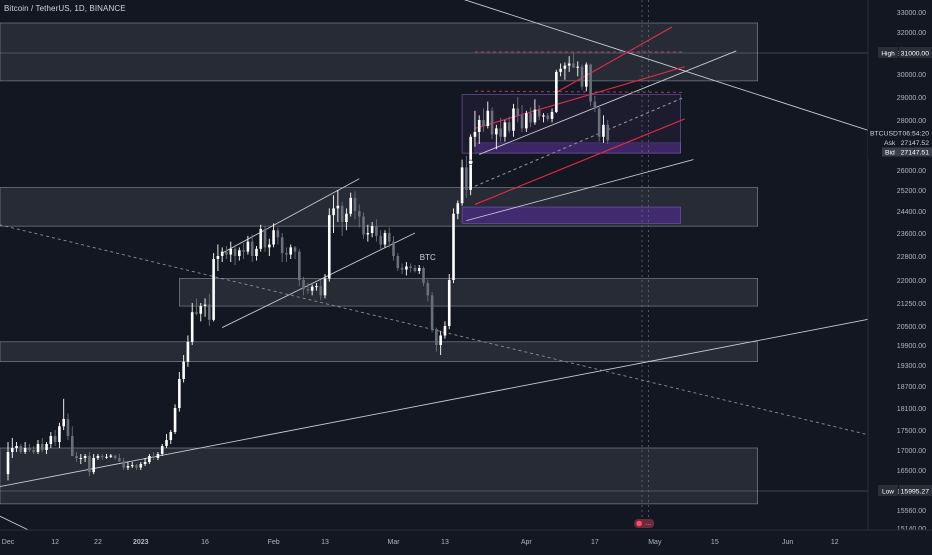 The height and width of the screenshot is (555, 932). I want to click on time-tick-label: 22, so click(98, 542).